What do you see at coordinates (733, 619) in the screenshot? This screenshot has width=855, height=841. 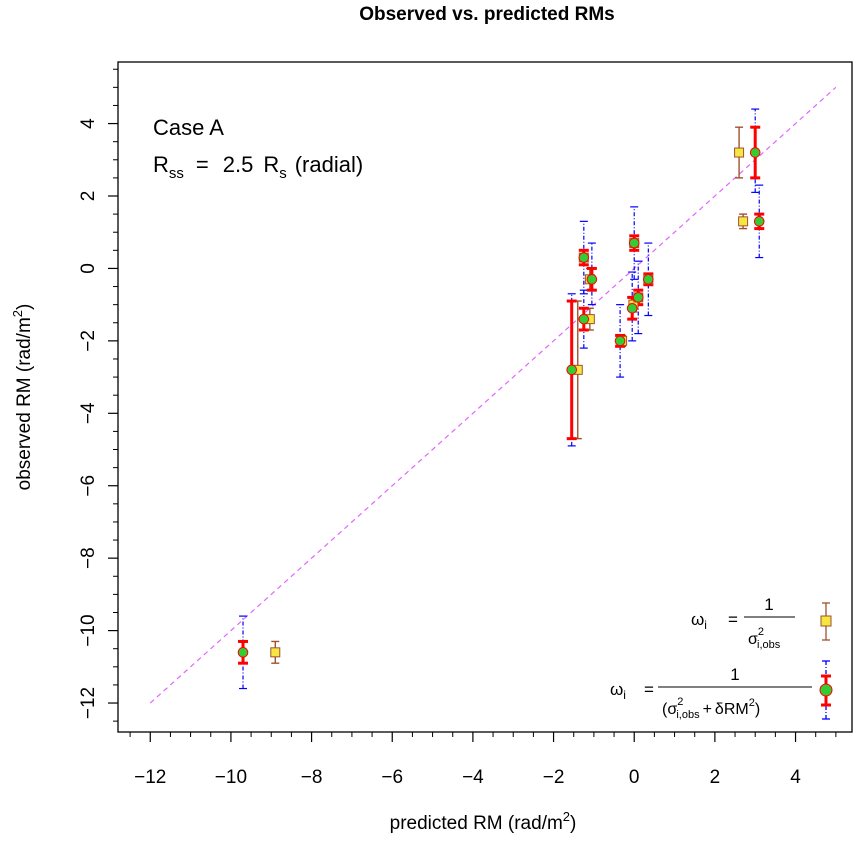 I see `legend1-eq: =` at bounding box center [733, 619].